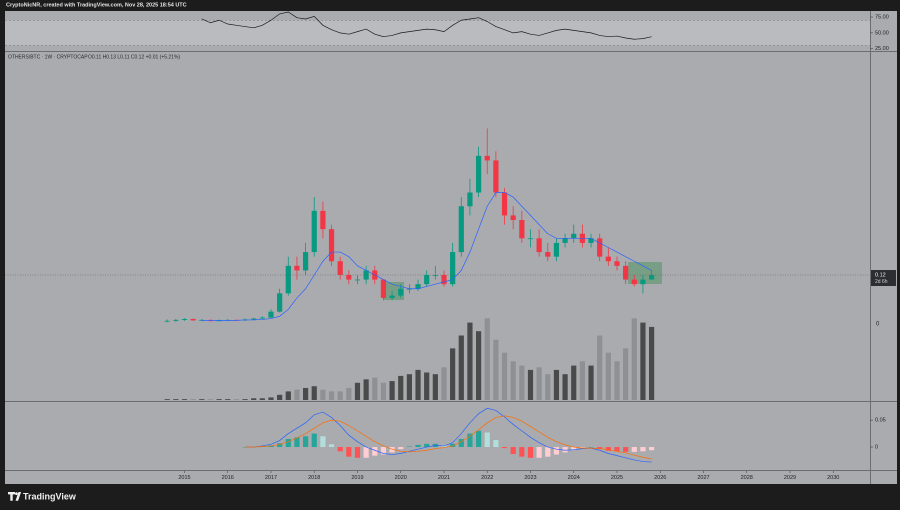 Image resolution: width=900 pixels, height=510 pixels. Describe the element at coordinates (426, 256) in the screenshot. I see `moving-average` at that location.